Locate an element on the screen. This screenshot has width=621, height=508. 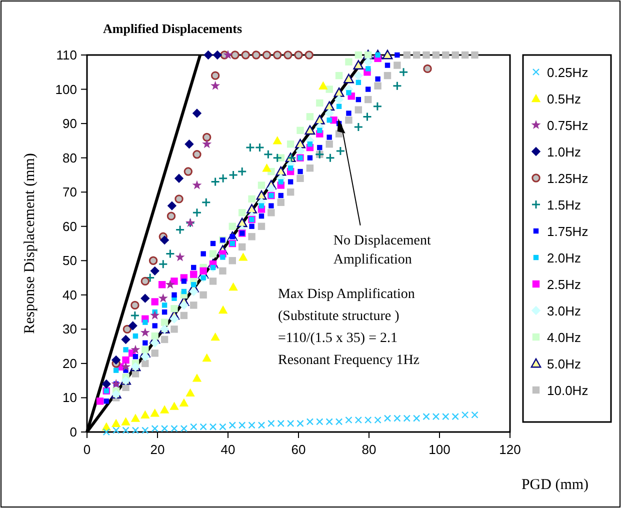
legend-label: 1.5Hz is located at coordinates (564, 205).